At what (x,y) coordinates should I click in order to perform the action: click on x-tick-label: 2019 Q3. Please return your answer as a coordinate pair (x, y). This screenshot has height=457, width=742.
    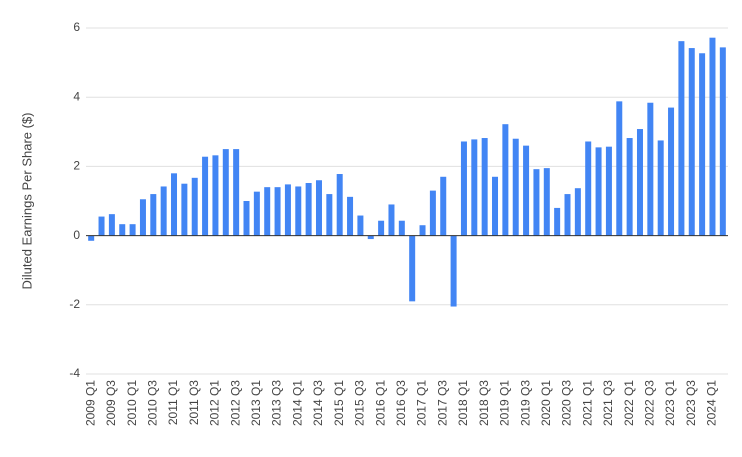
    Looking at the image, I should click on (525, 403).